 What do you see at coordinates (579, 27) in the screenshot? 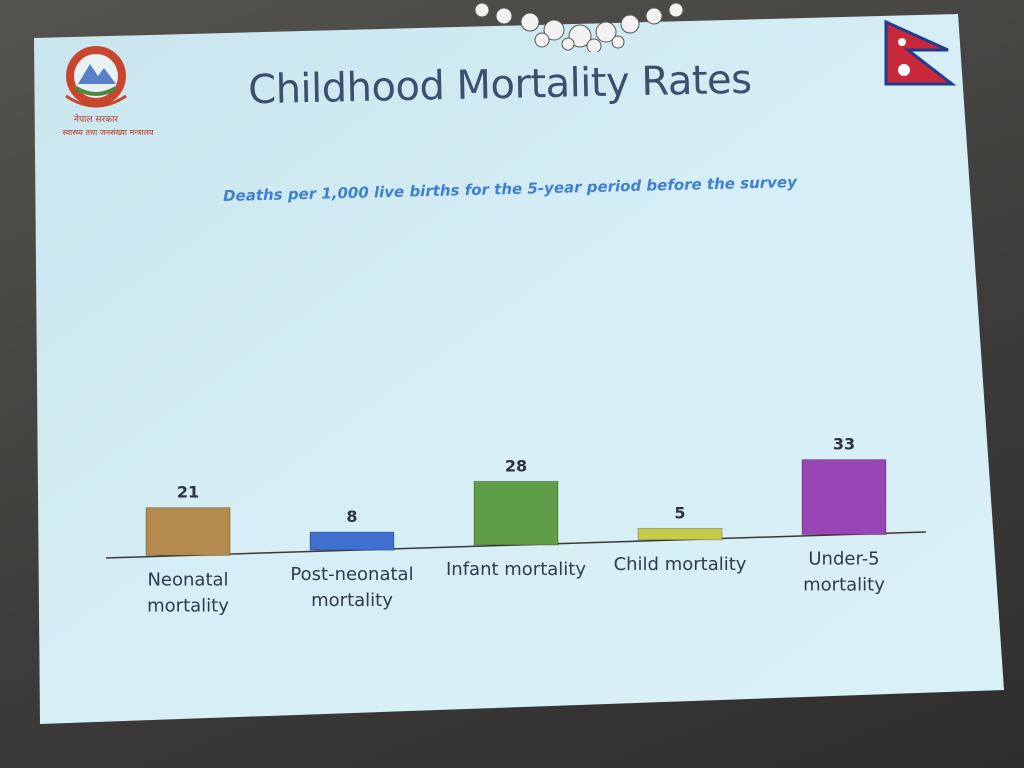
I see `chandelier-reflection` at bounding box center [579, 27].